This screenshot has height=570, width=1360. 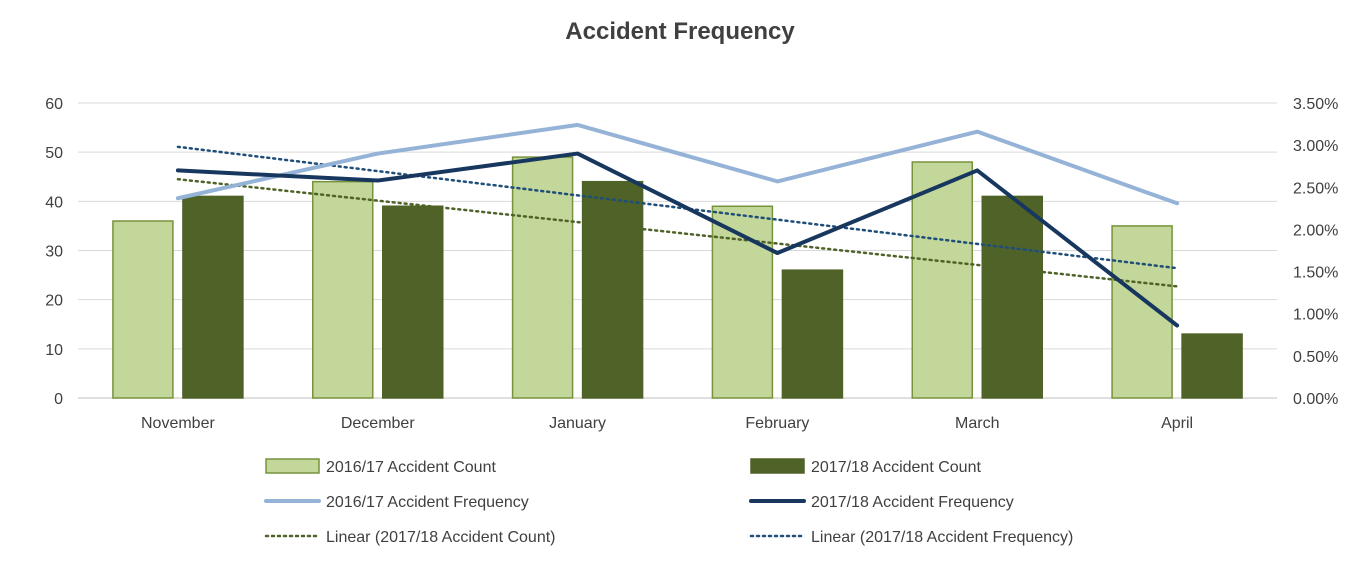 I want to click on right-axis-tick-label: 2.00%, so click(x=1315, y=230).